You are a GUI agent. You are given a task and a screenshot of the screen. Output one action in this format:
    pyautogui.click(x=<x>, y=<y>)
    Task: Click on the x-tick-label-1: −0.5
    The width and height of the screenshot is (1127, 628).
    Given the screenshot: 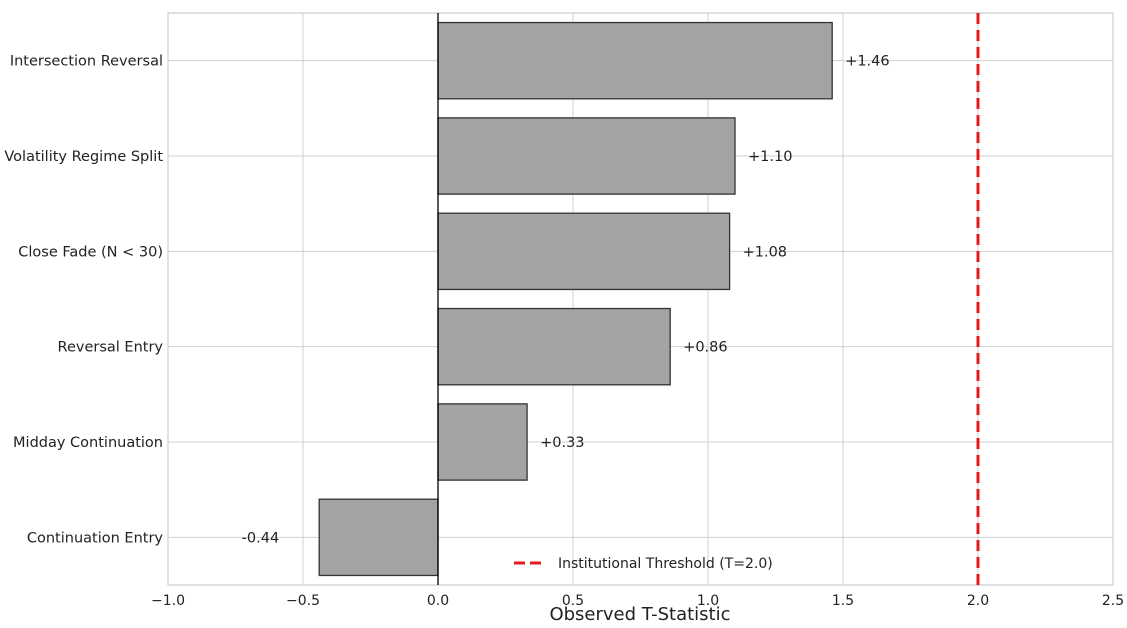 What is the action you would take?
    pyautogui.click(x=303, y=601)
    